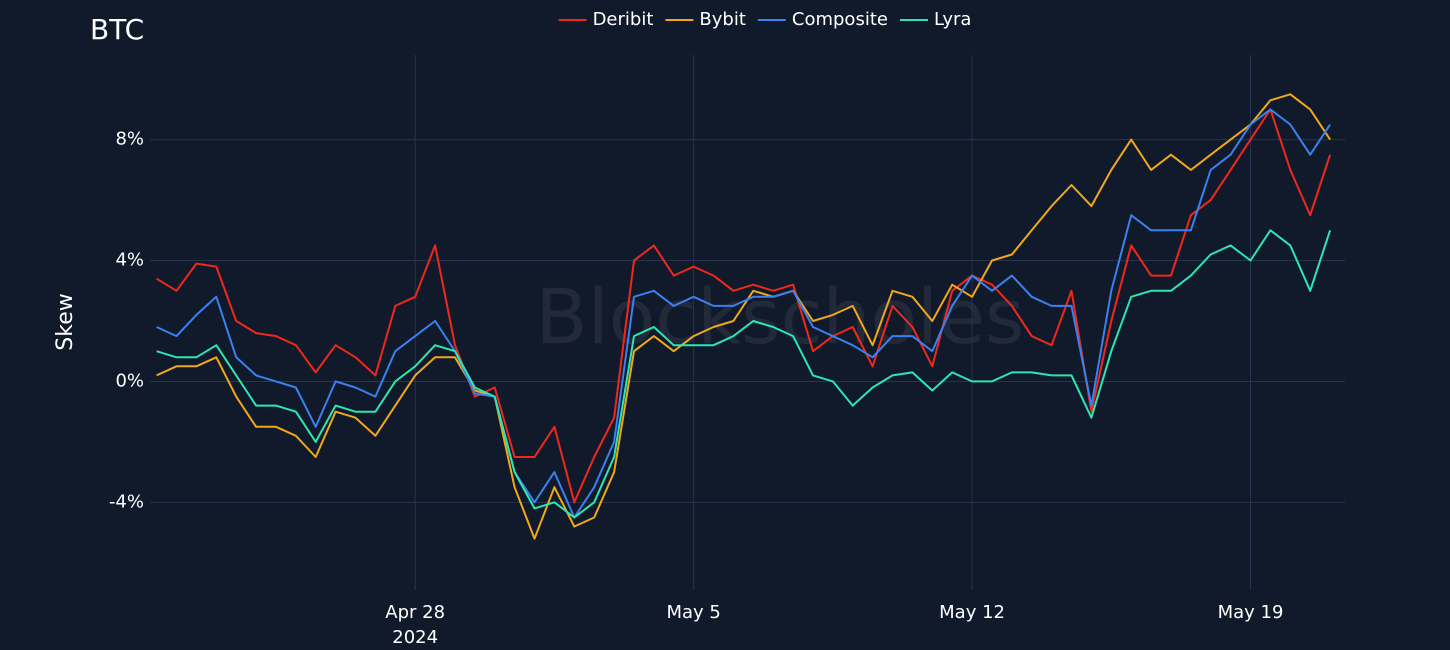  What do you see at coordinates (415, 637) in the screenshot?
I see `x-year-label: 2024` at bounding box center [415, 637].